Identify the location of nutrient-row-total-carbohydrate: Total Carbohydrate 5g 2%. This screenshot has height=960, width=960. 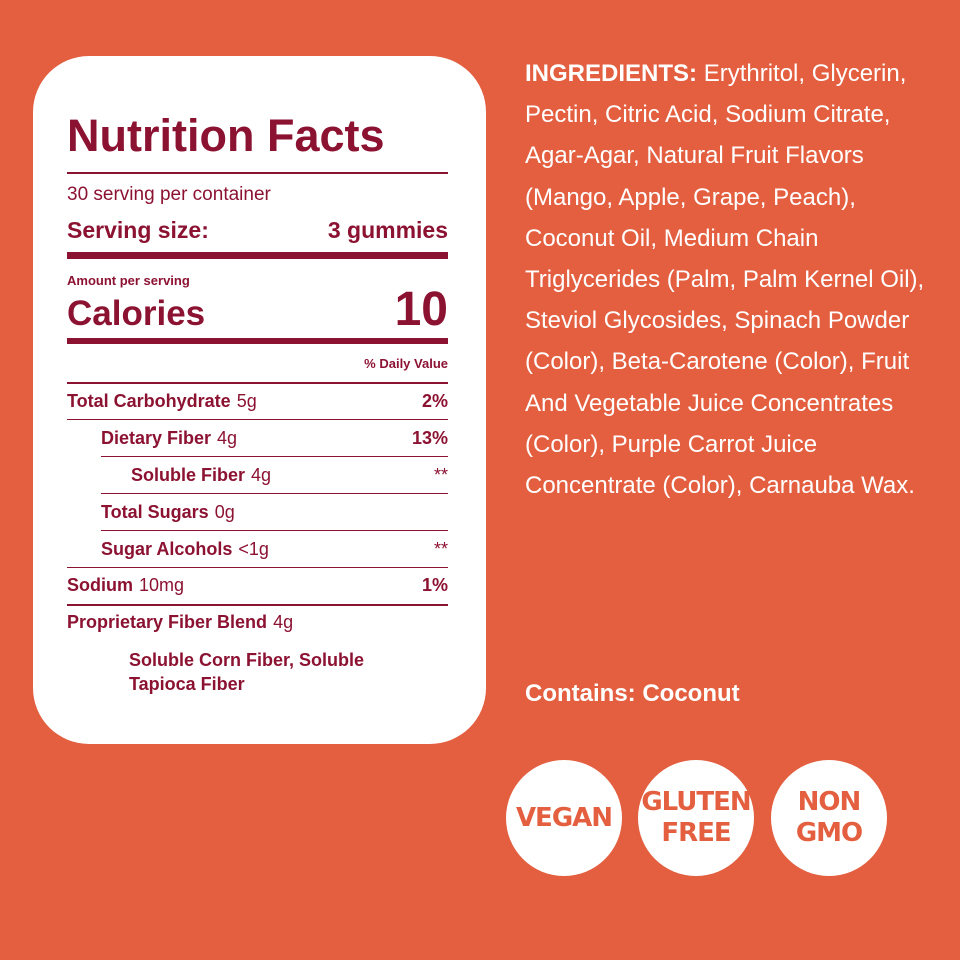
(257, 401).